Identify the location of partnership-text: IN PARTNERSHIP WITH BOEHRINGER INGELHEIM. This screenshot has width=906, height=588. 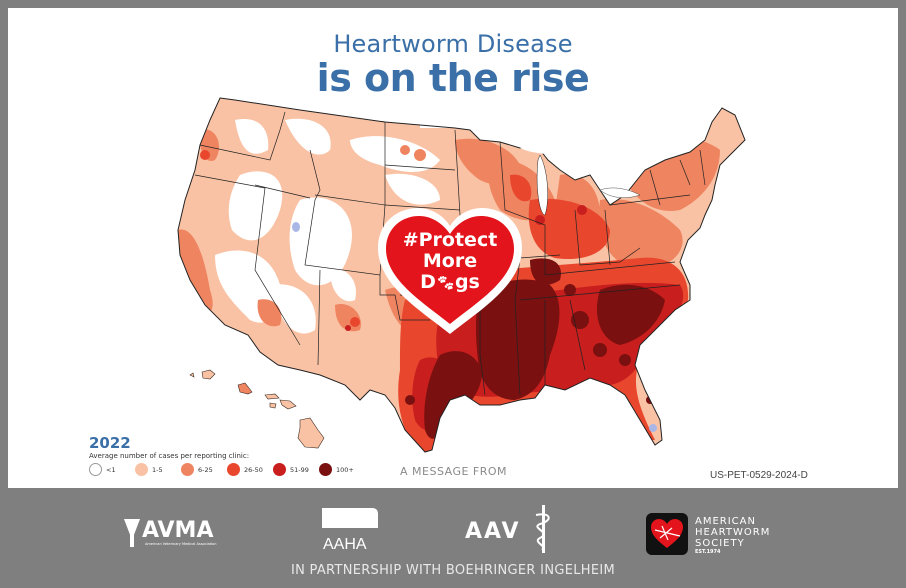
(453, 570).